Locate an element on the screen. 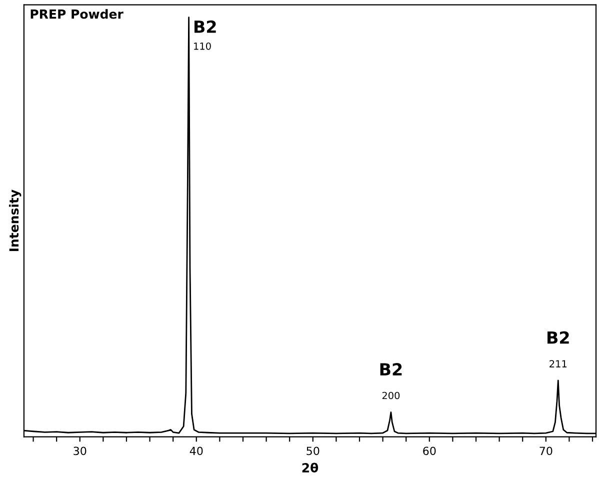 This screenshot has height=480, width=599. y-axis-title: Intensity is located at coordinates (15, 221).